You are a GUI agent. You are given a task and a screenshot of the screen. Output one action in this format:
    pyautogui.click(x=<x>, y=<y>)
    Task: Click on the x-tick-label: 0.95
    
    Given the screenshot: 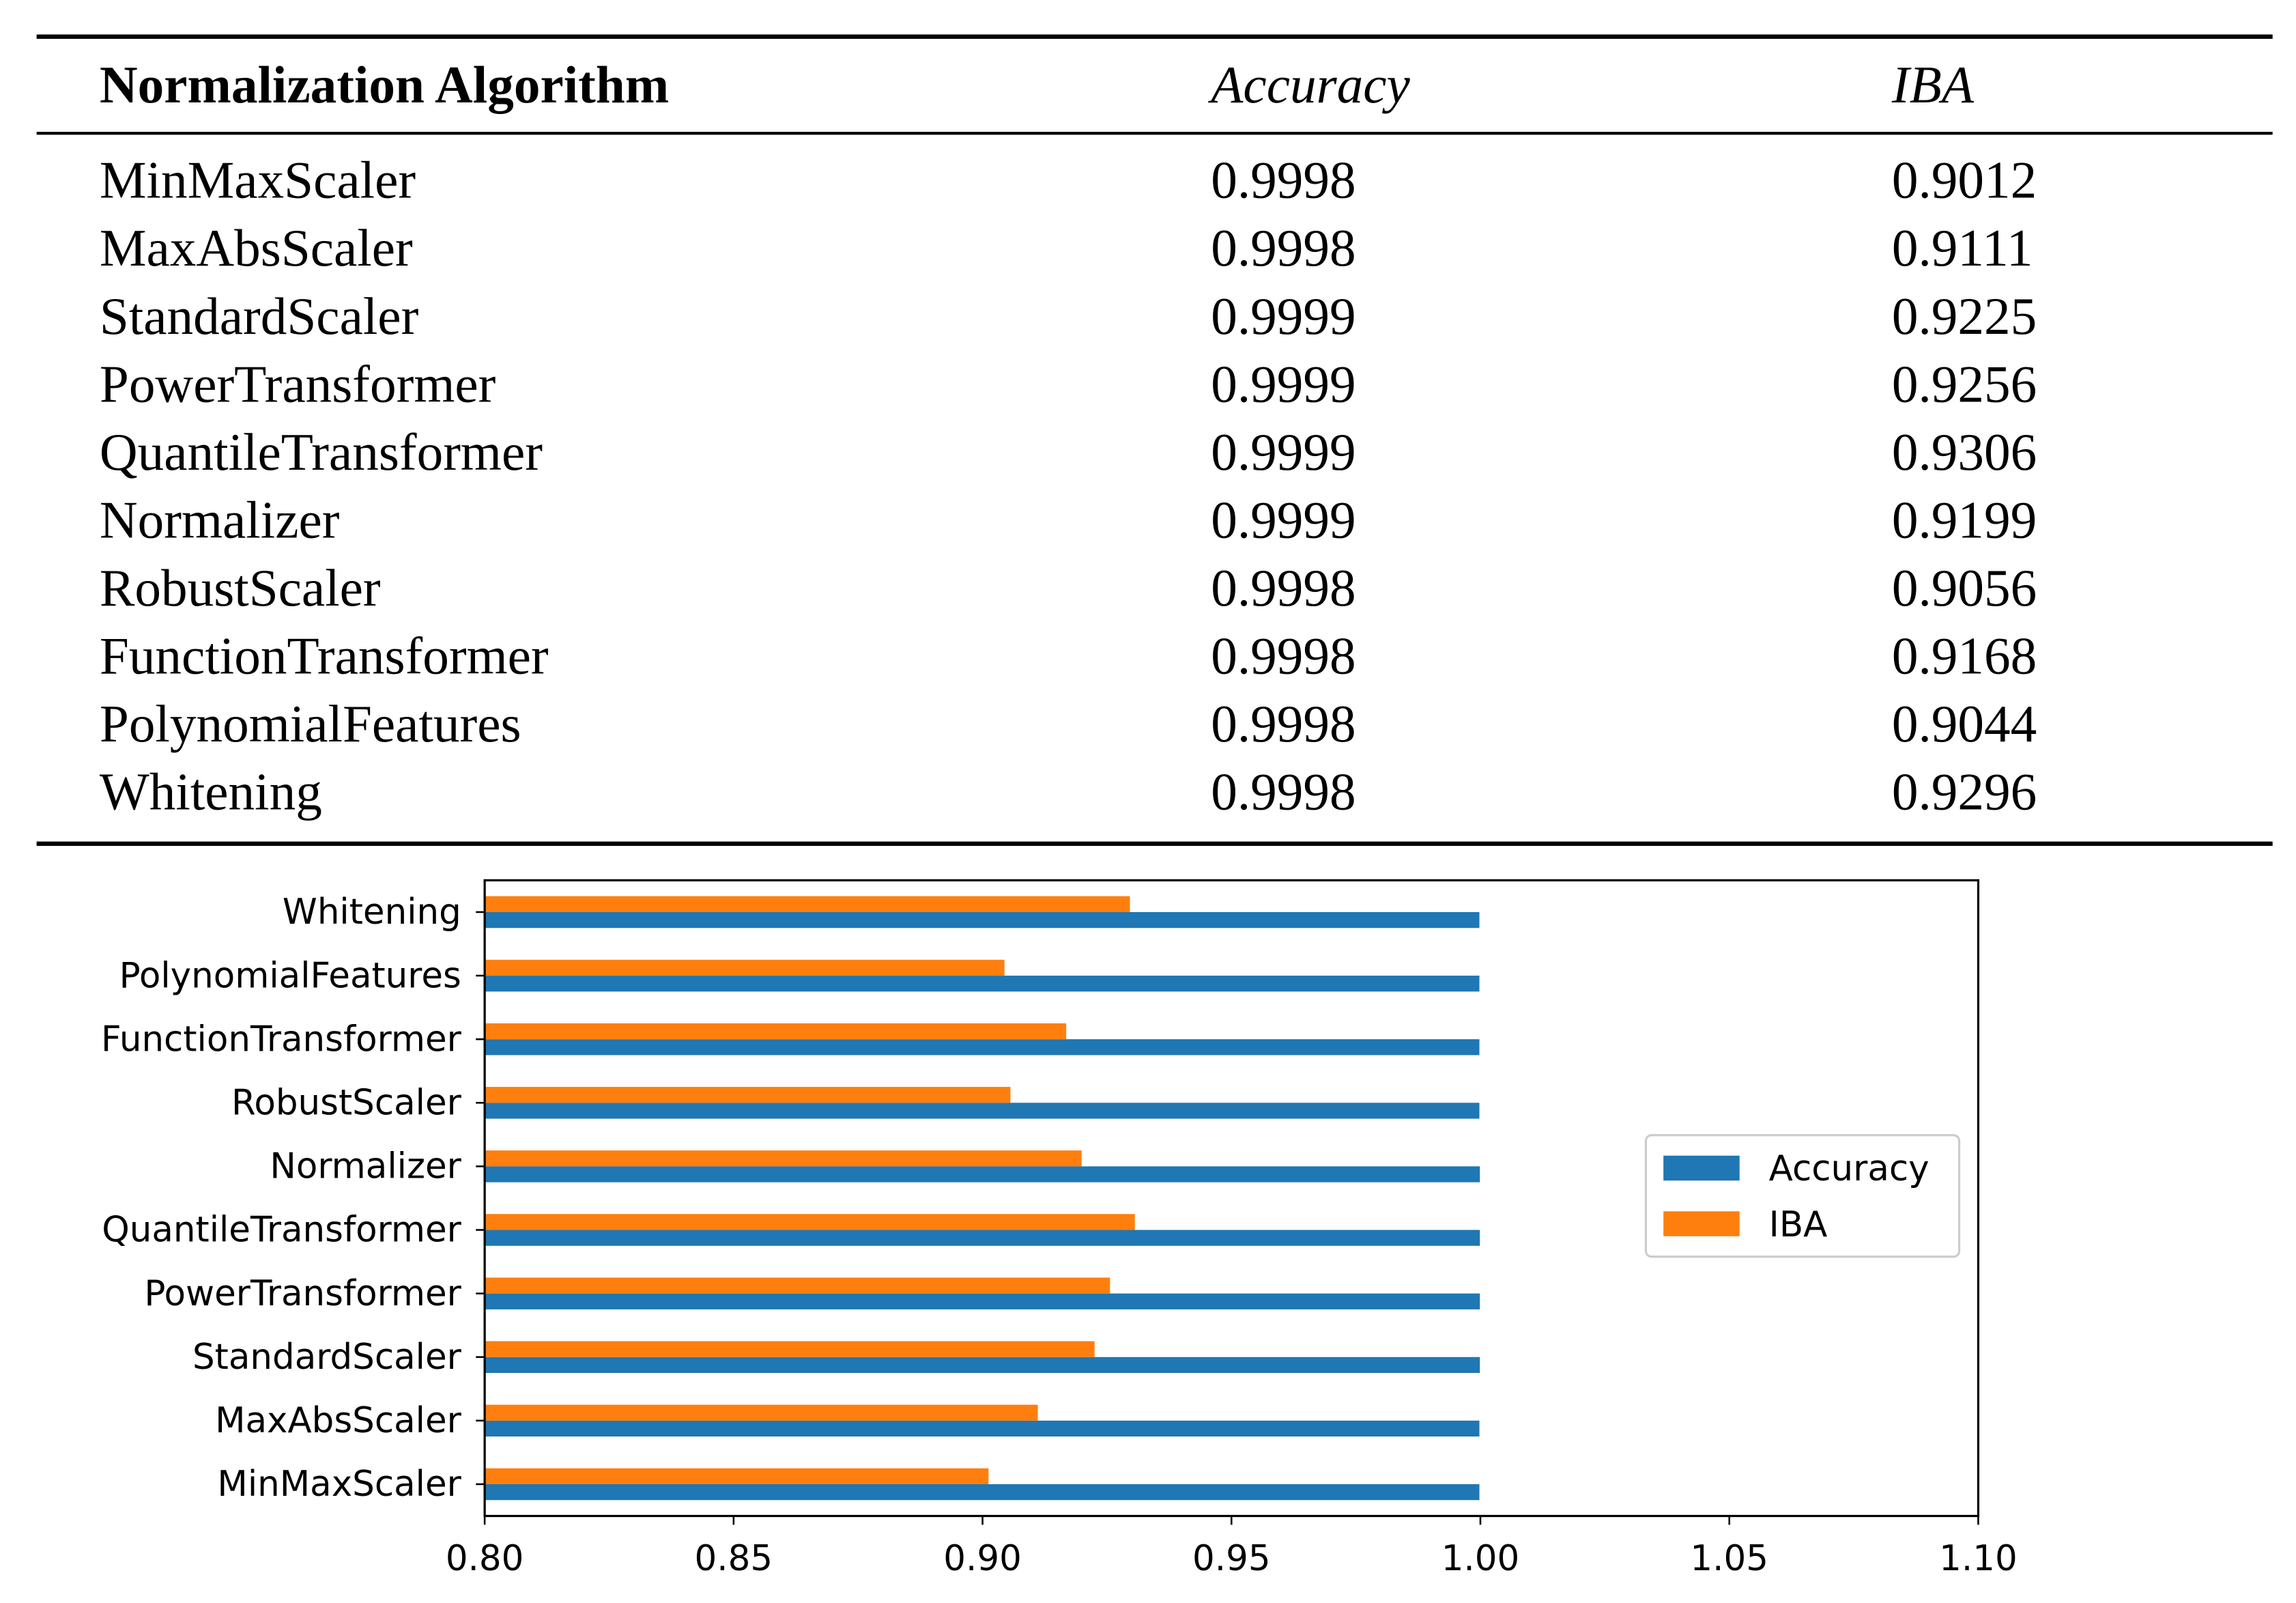 What is the action you would take?
    pyautogui.click(x=1232, y=1558)
    